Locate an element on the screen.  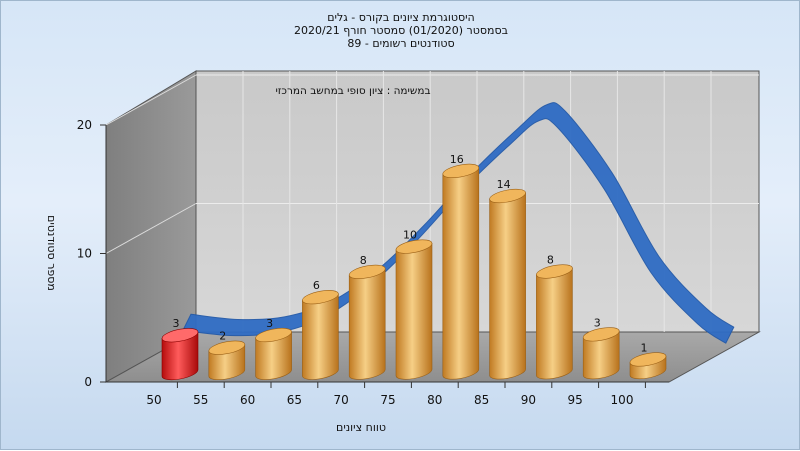
y-tick-label: 20 is located at coordinates (84, 125).